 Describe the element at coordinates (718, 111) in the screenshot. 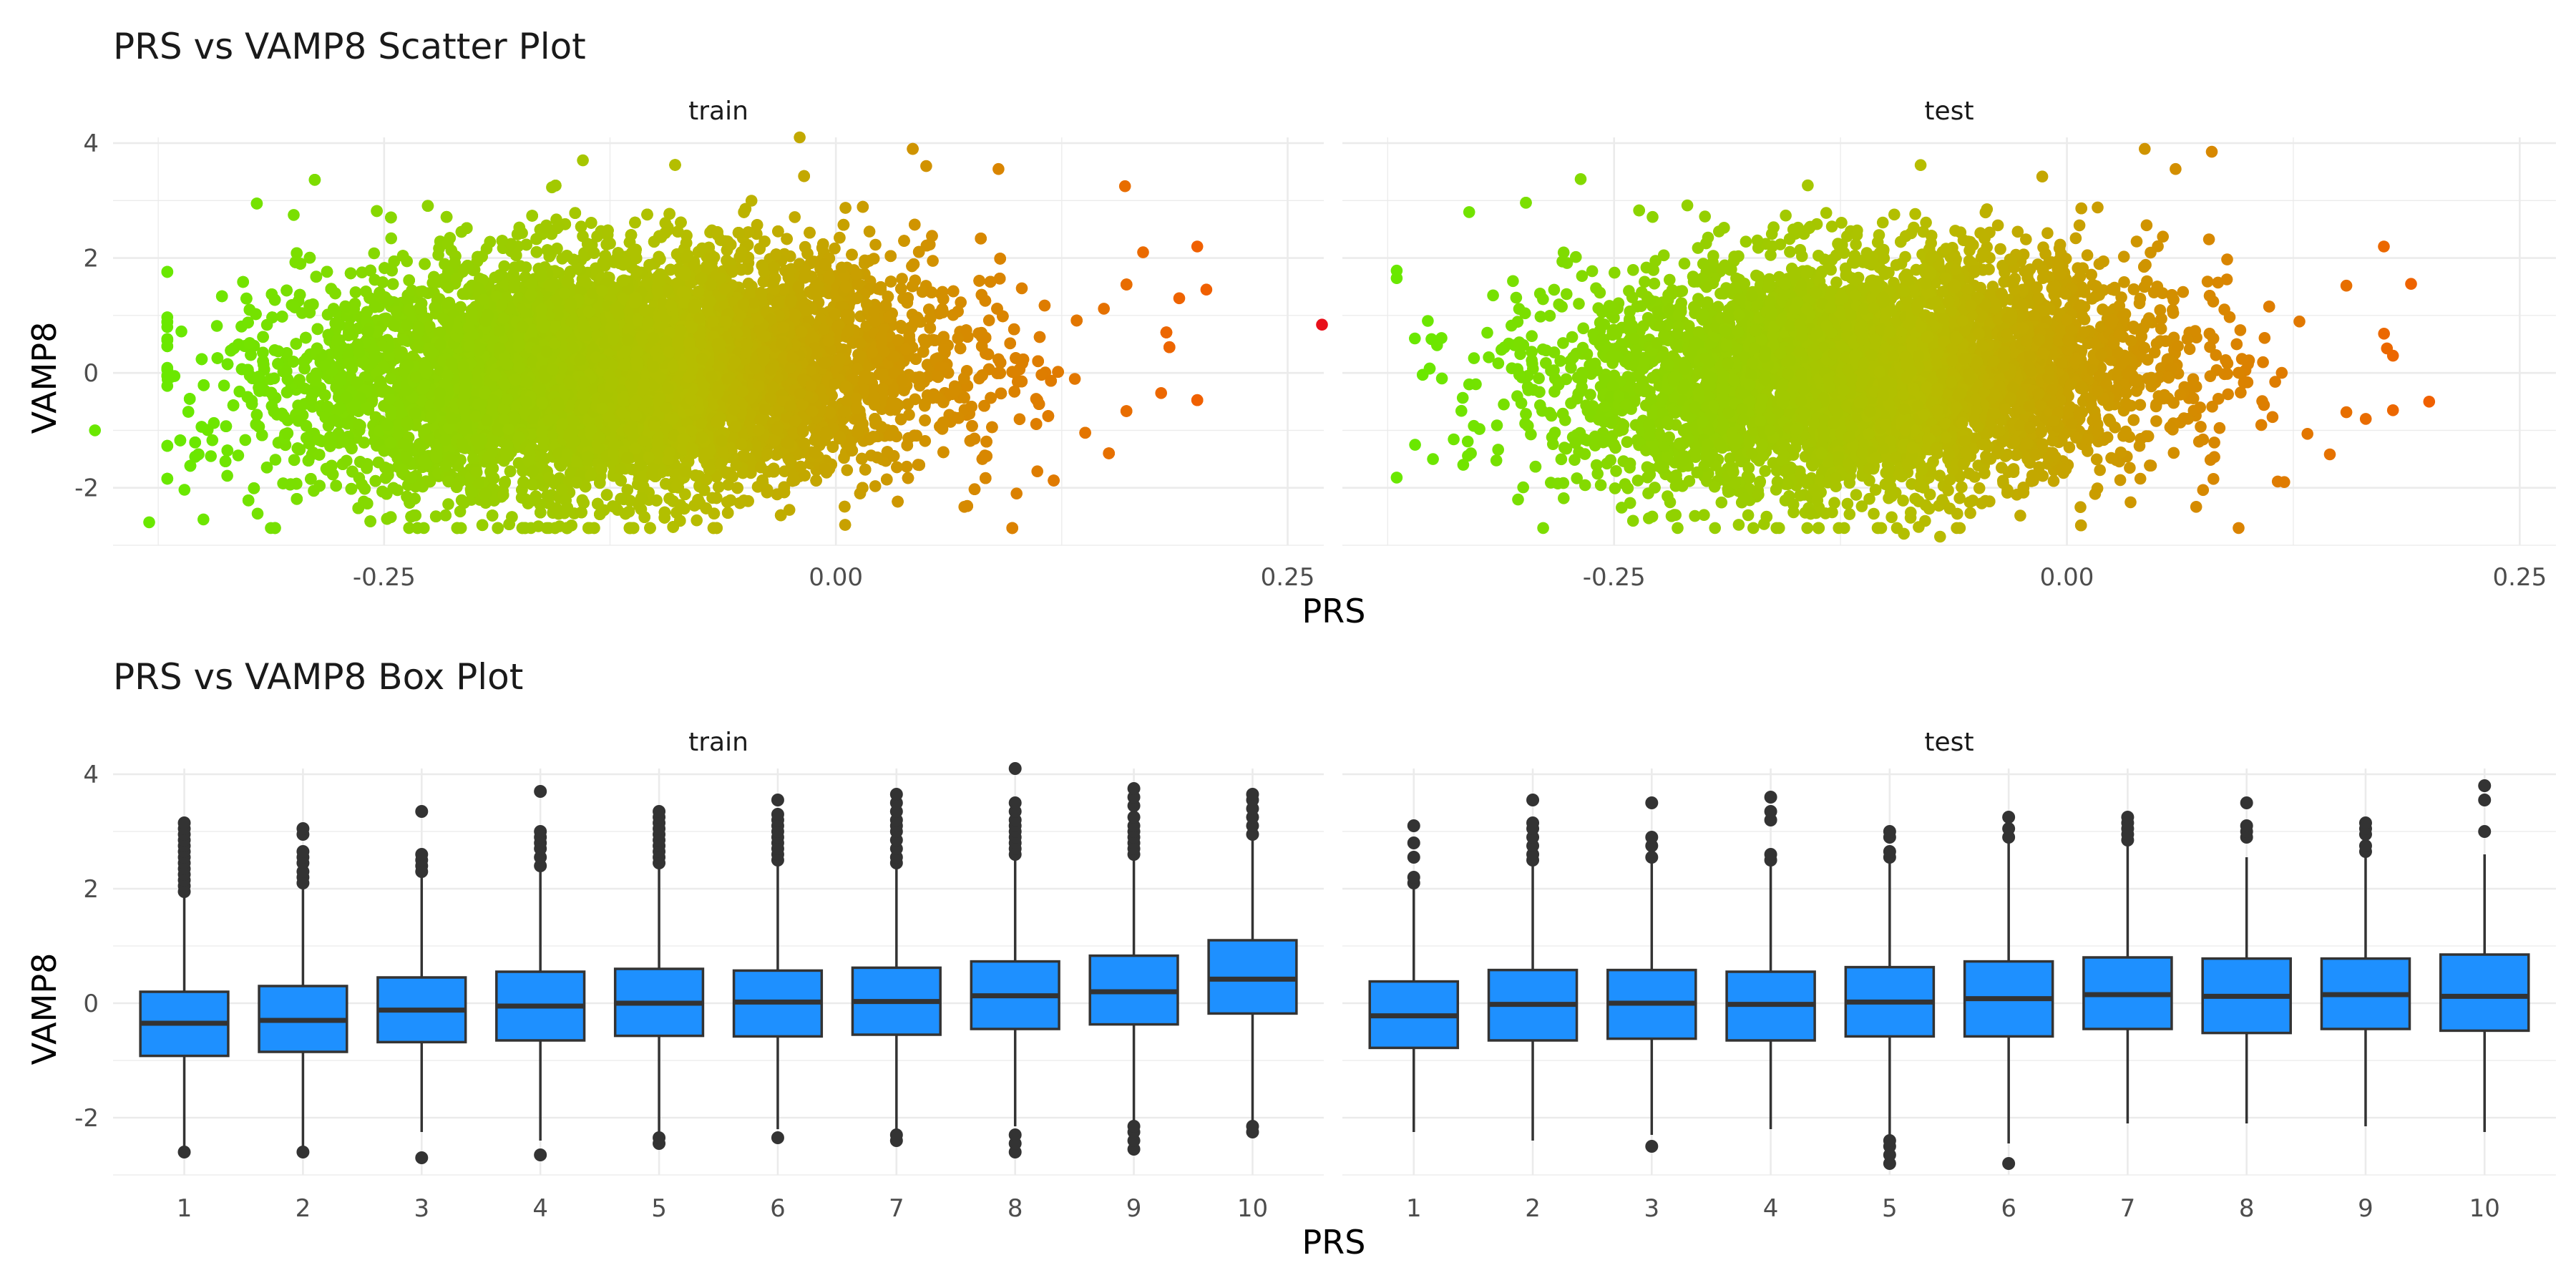

I see `scatter-strip-train: train` at that location.